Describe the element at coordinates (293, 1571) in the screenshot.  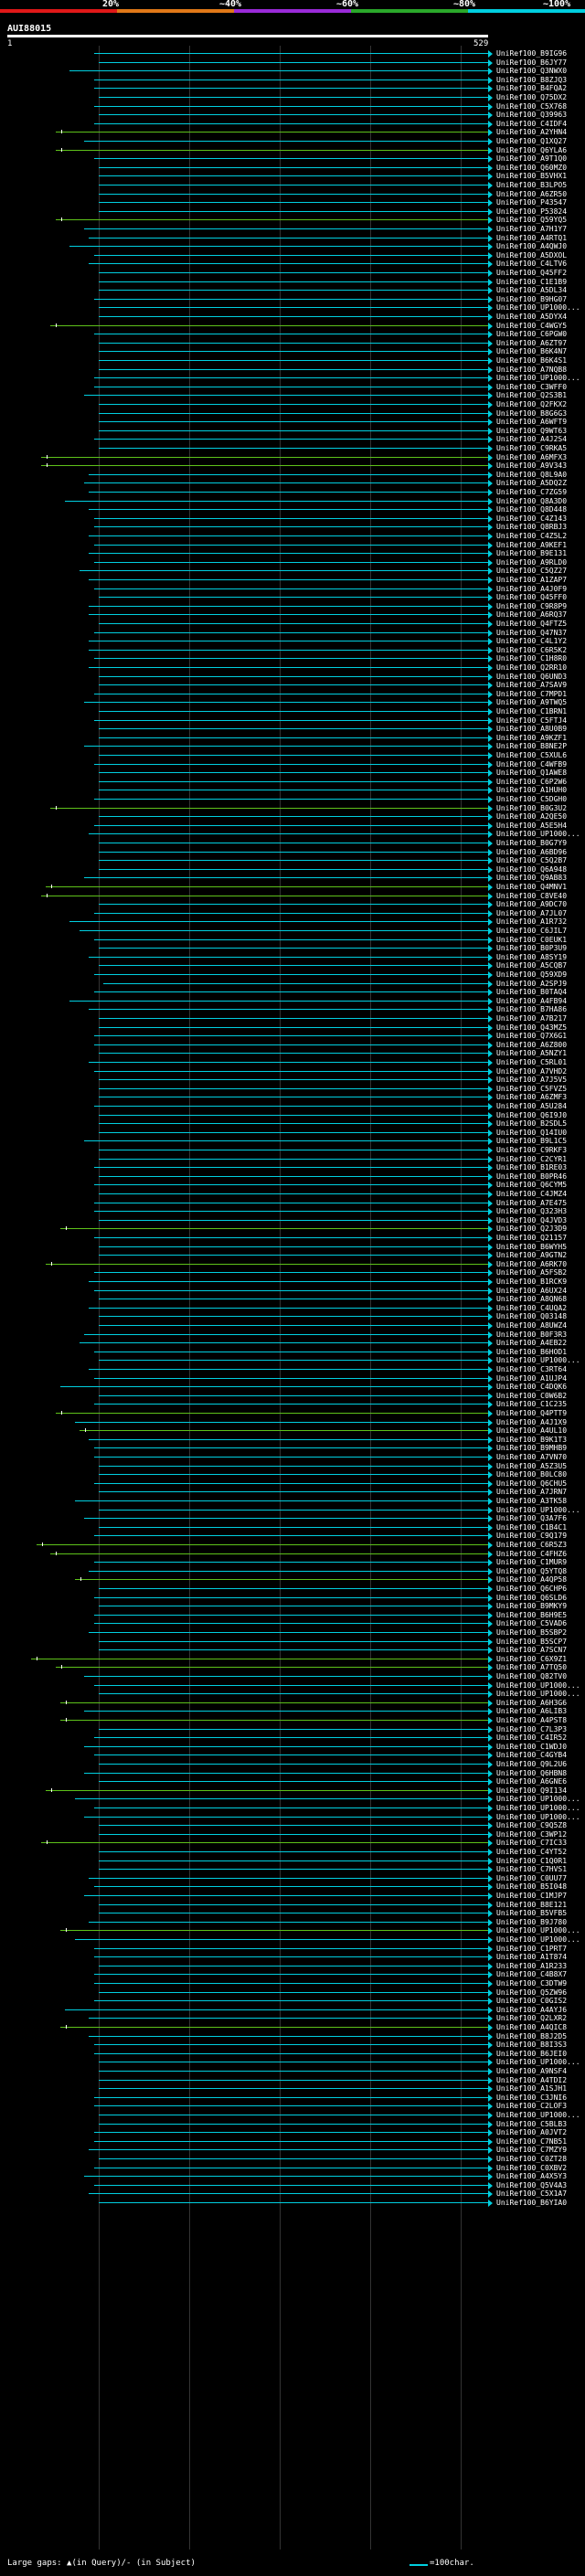
I see `hit-row: UniRef100_Q5YTQ8` at that location.